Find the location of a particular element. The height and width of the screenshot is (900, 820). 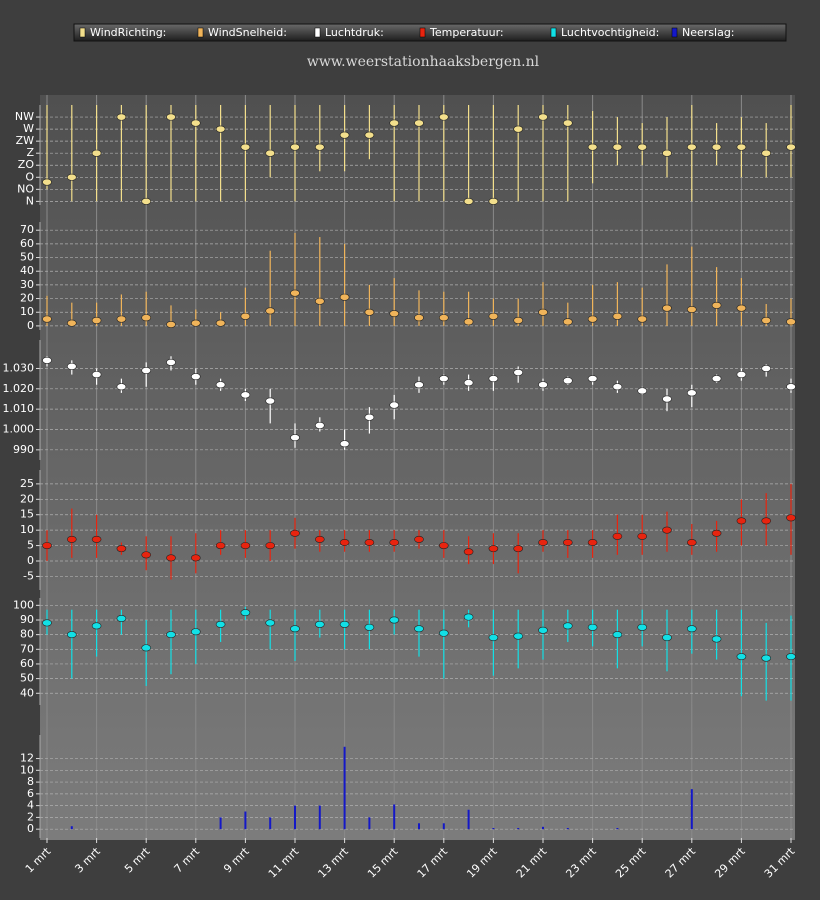

y-tick-label: ZW is located at coordinates (25, 140).